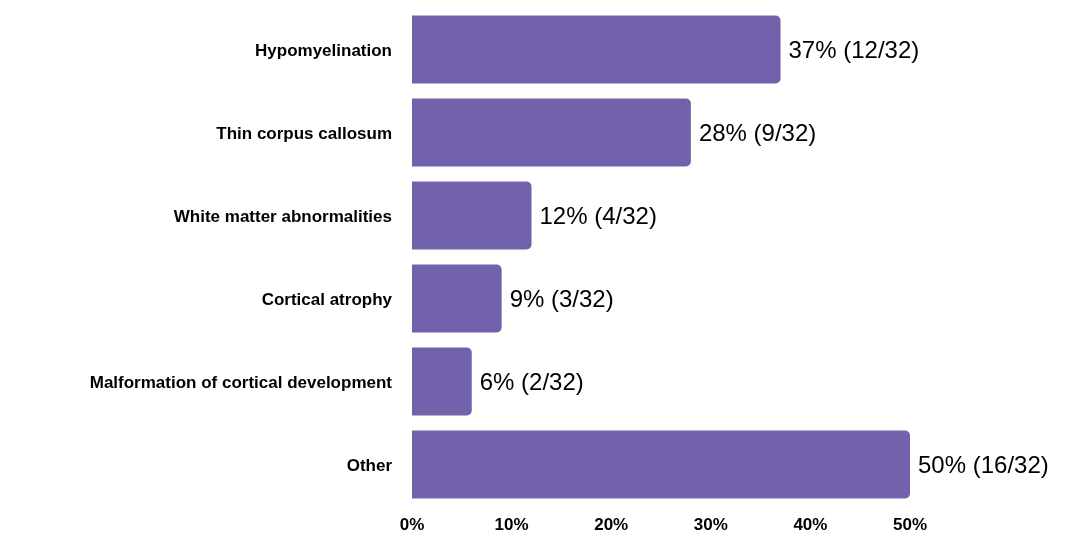 This screenshot has width=1089, height=534. I want to click on y-tick-label: Cortical atrophy, so click(327, 299).